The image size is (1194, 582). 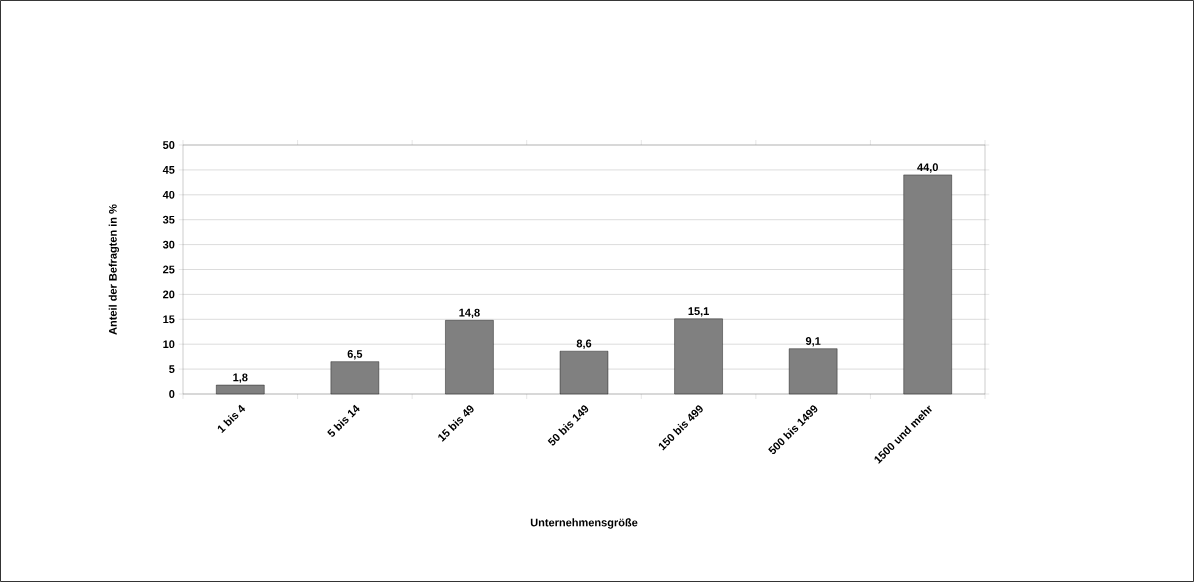 What do you see at coordinates (168, 194) in the screenshot?
I see `y-tick-label: 40` at bounding box center [168, 194].